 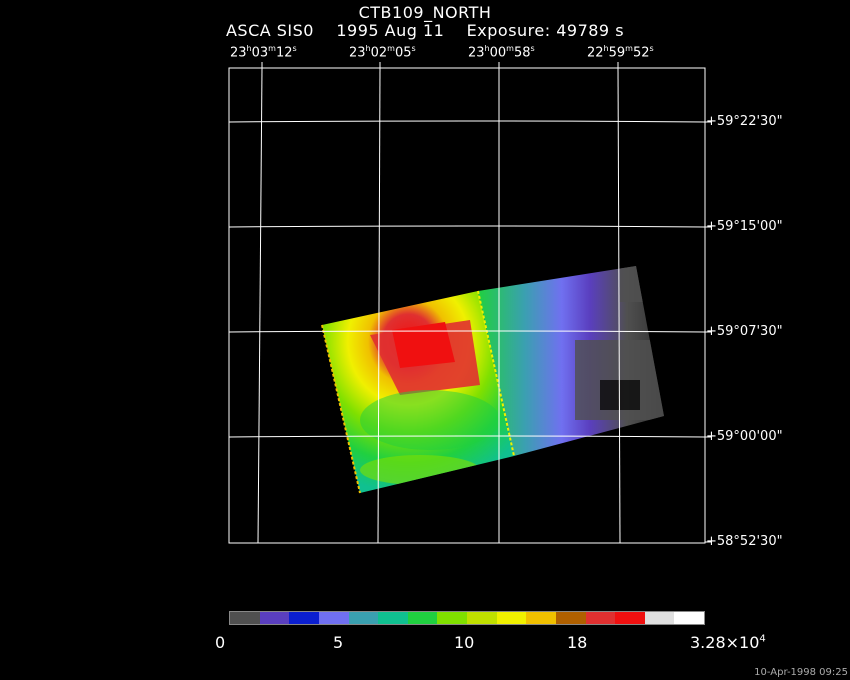 What do you see at coordinates (801, 672) in the screenshot?
I see `timestamp: 10-Apr-1998 09:25` at bounding box center [801, 672].